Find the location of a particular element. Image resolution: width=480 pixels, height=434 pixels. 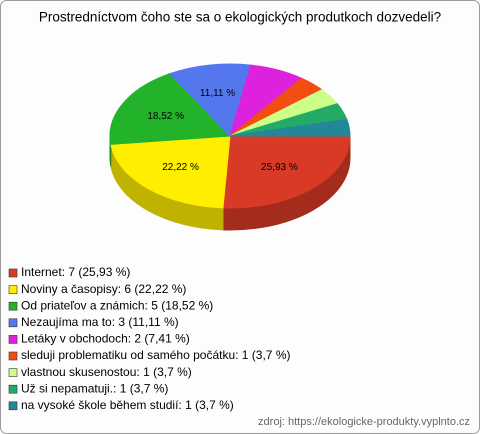

legend-label: vlastnou skusenostou: 1 (3,7 %) is located at coordinates (106, 372).